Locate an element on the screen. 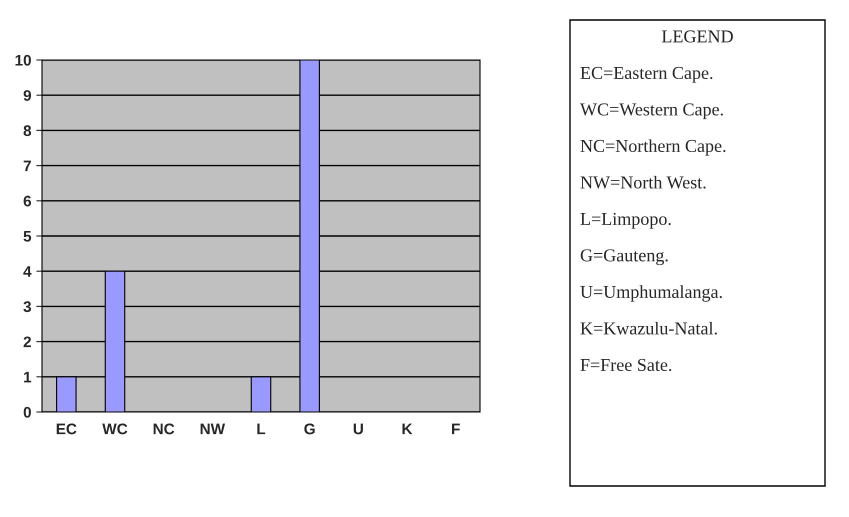 This screenshot has width=849, height=517. y-tick-label: 8 is located at coordinates (28, 130).